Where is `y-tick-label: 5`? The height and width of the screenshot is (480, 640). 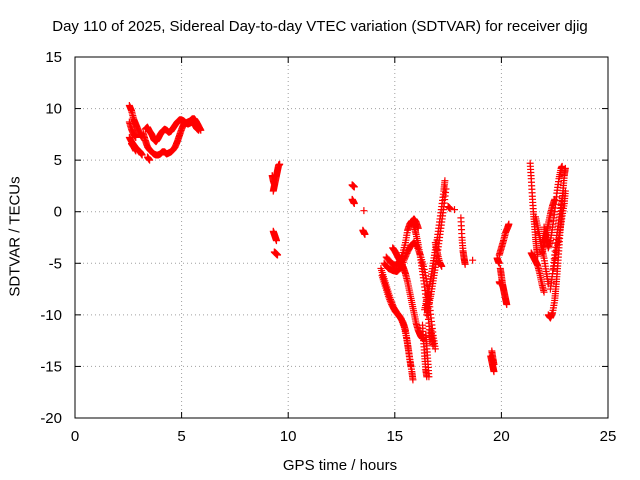 y-tick-label: 5 is located at coordinates (58, 160).